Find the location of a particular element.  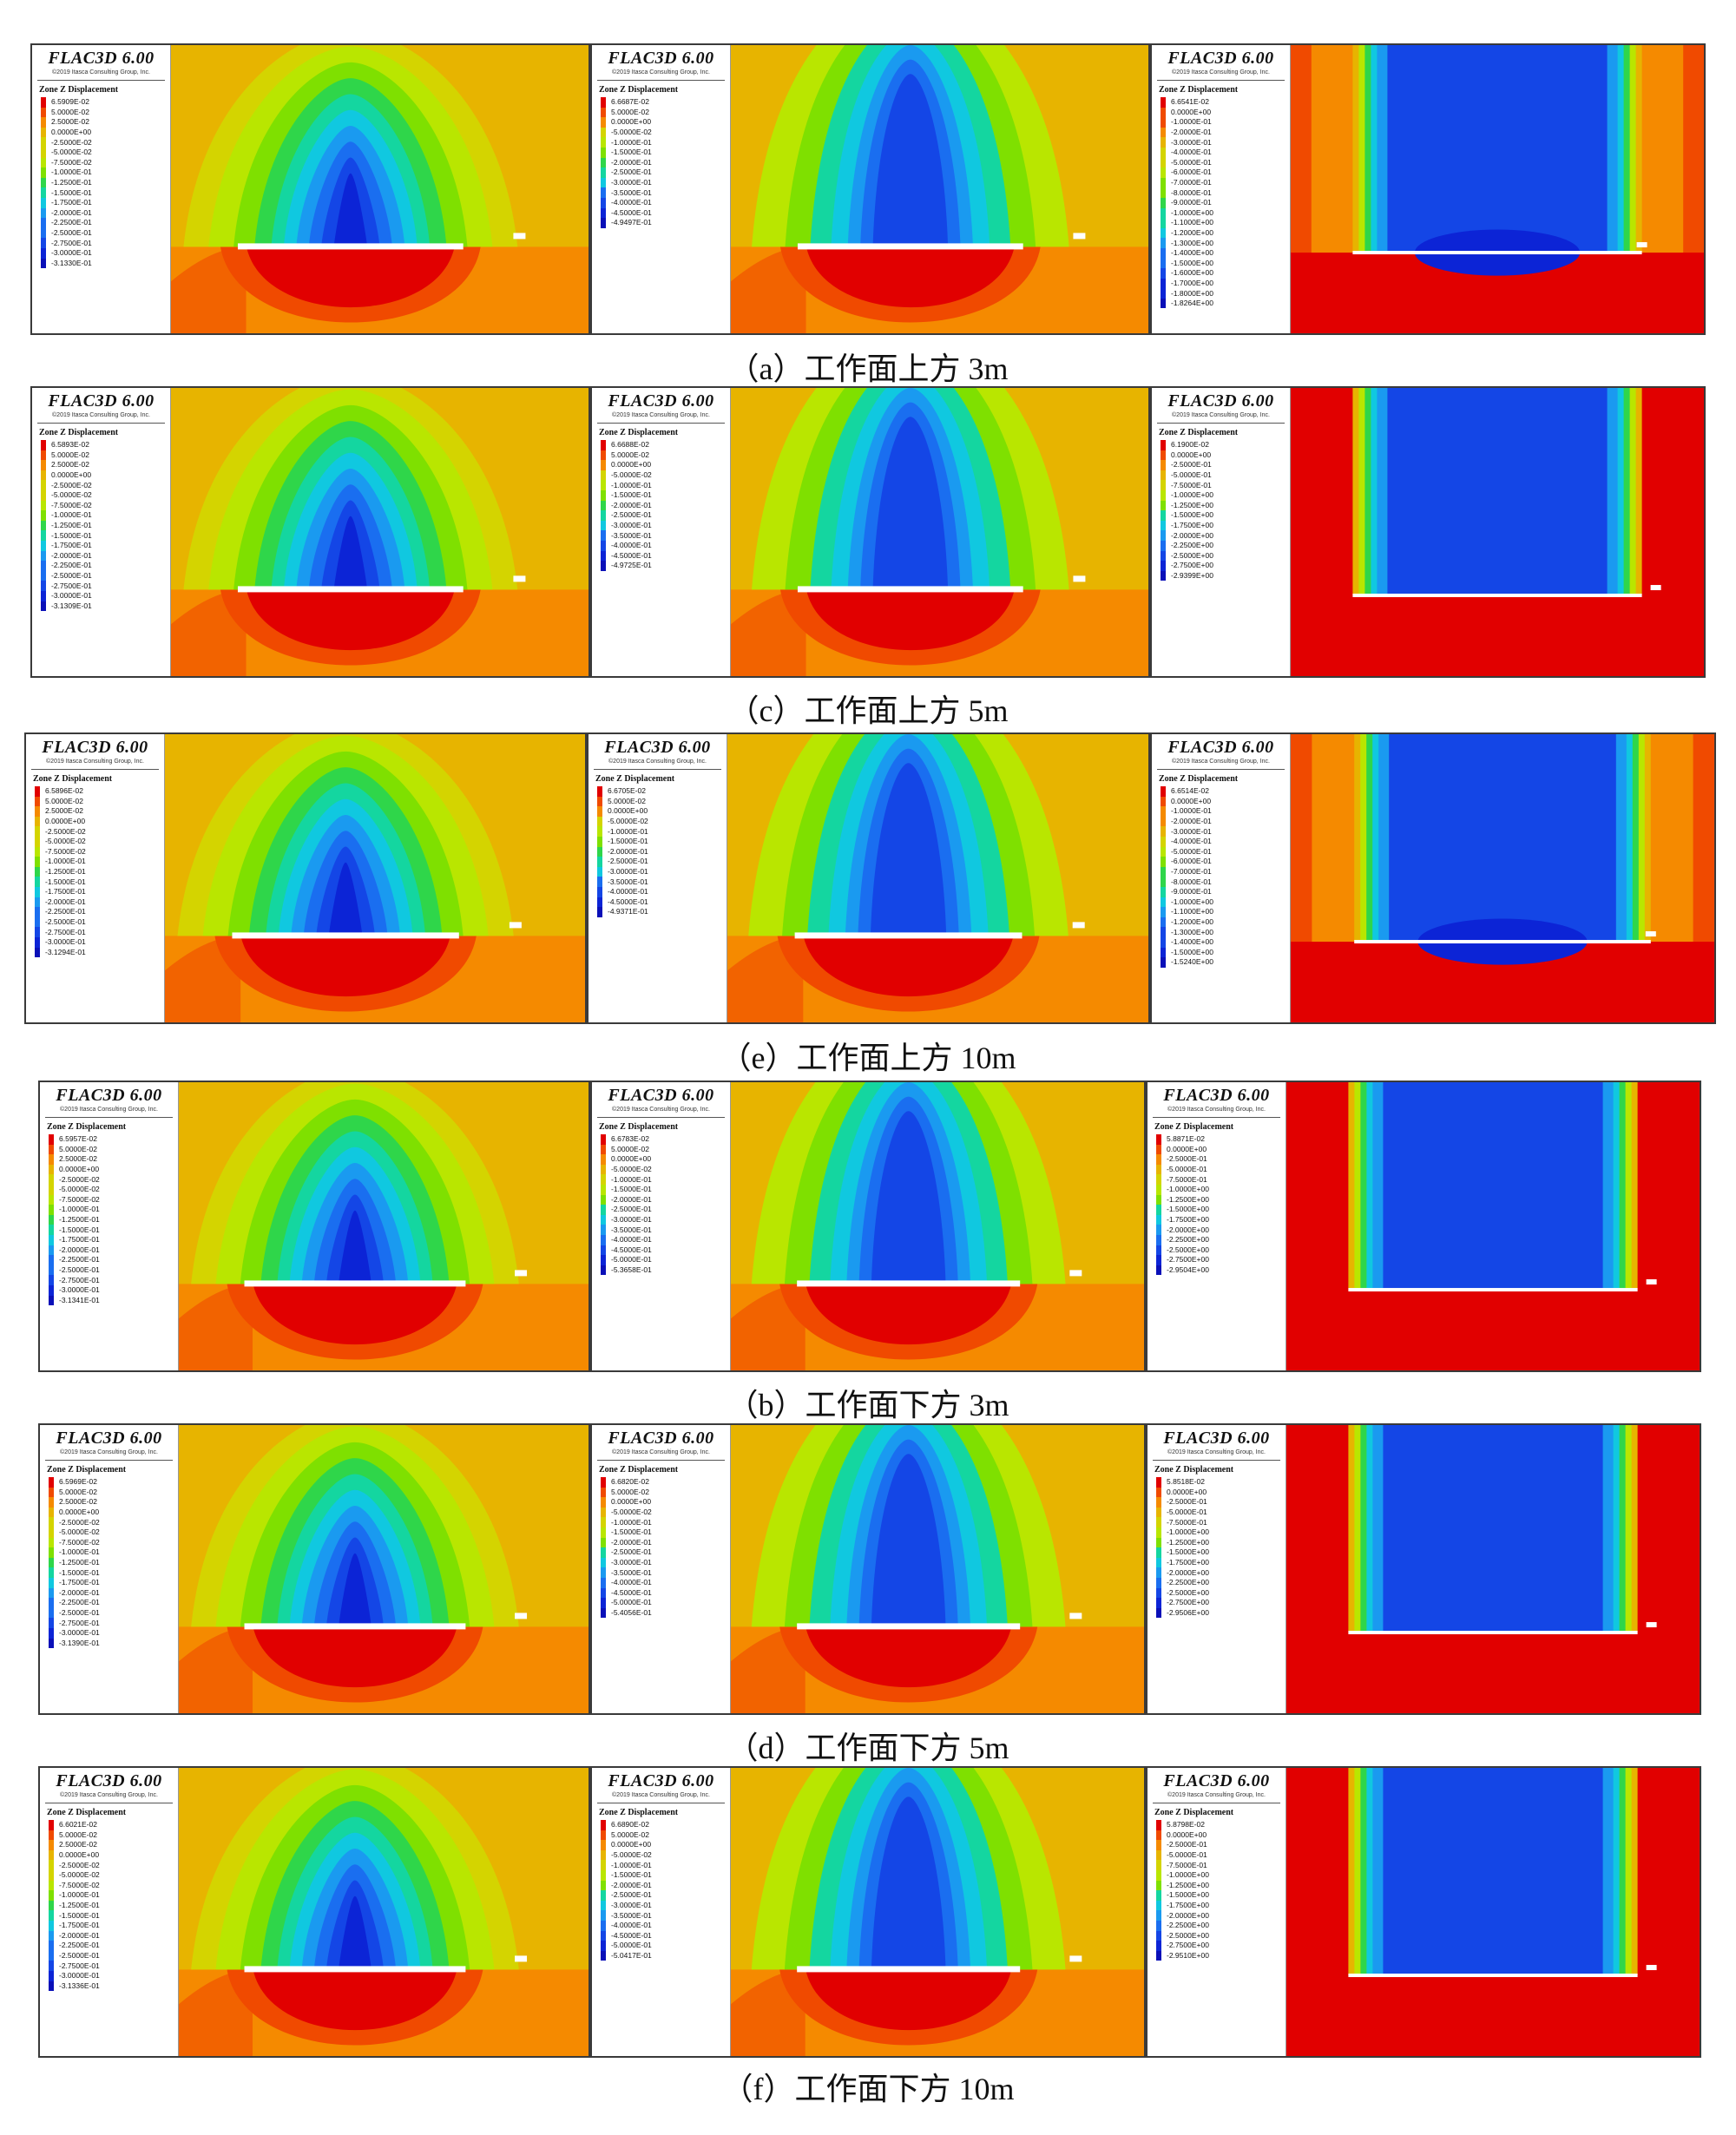

row-caption: （f）工作面下方 10m is located at coordinates (868, 2089).